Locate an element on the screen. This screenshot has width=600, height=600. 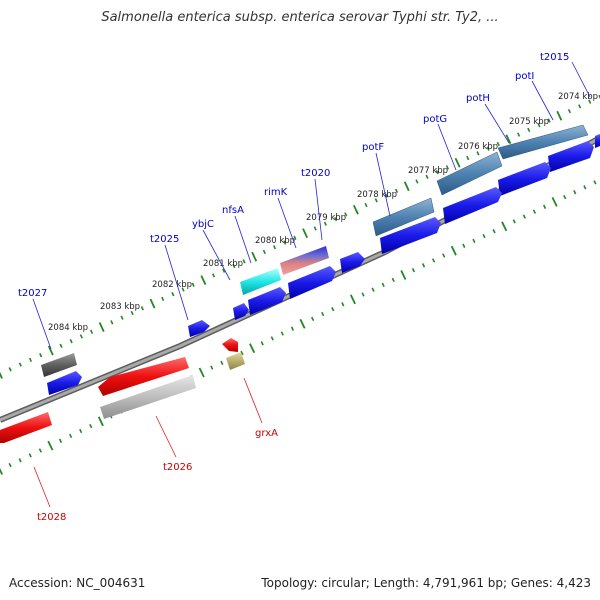
gene-label-t2025: t2025 is located at coordinates (164, 239).